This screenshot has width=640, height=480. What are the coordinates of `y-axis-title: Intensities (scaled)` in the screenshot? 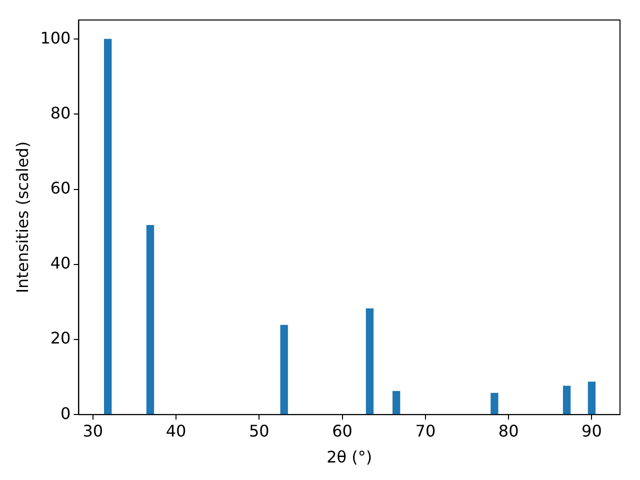 It's located at (22, 217).